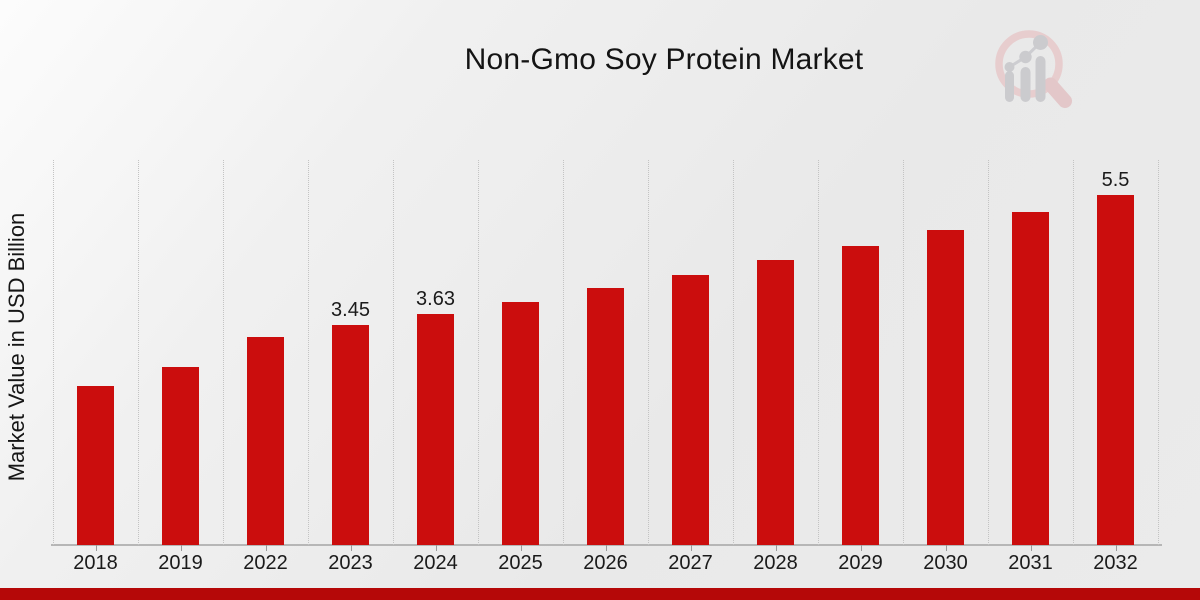 The width and height of the screenshot is (1200, 600). I want to click on x-axis-label-2028: 2028, so click(775, 563).